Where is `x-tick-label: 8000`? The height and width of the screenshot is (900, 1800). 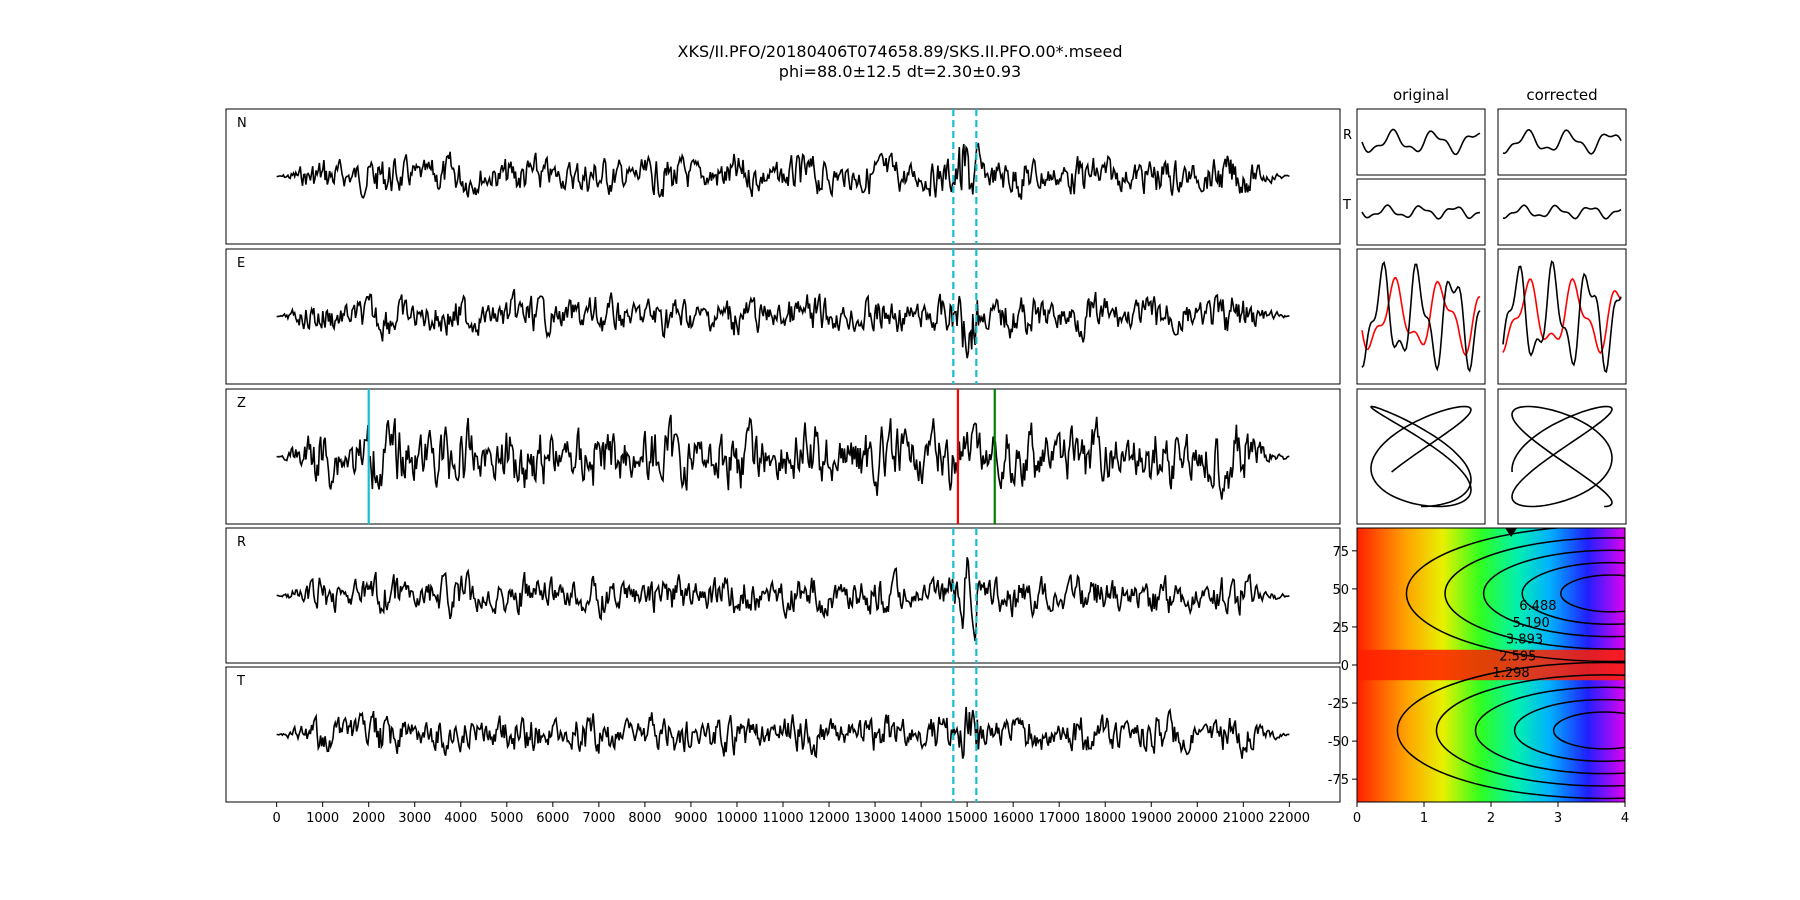 x-tick-label: 8000 is located at coordinates (644, 818).